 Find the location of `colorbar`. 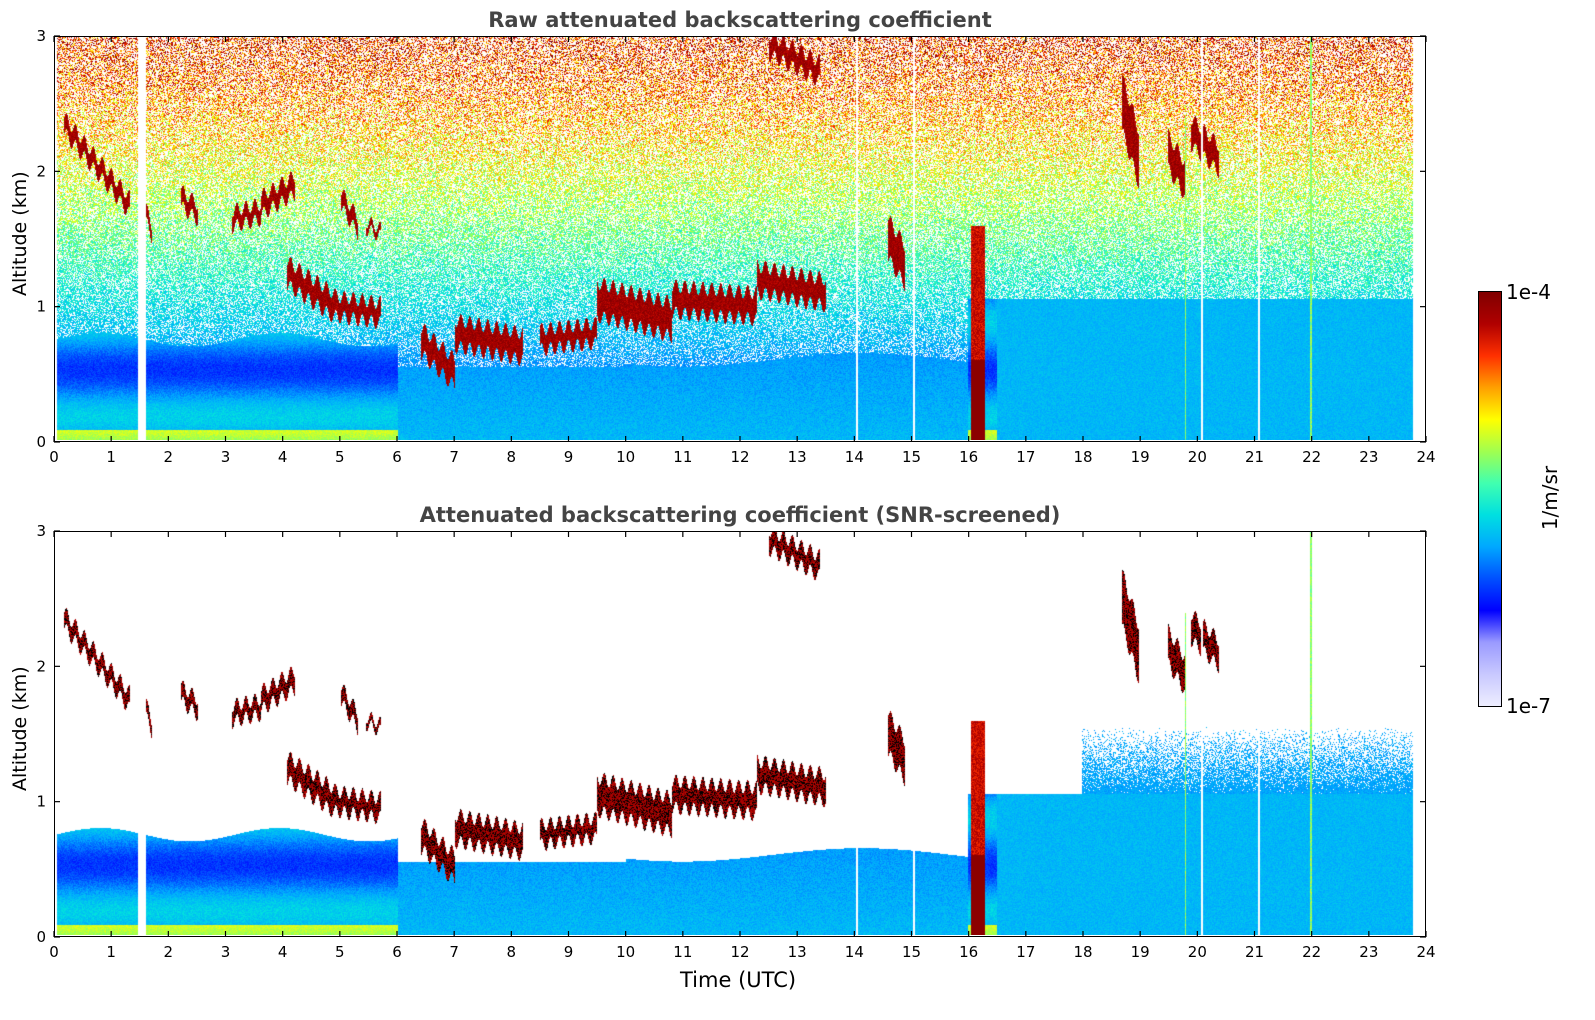

colorbar is located at coordinates (1490, 499).